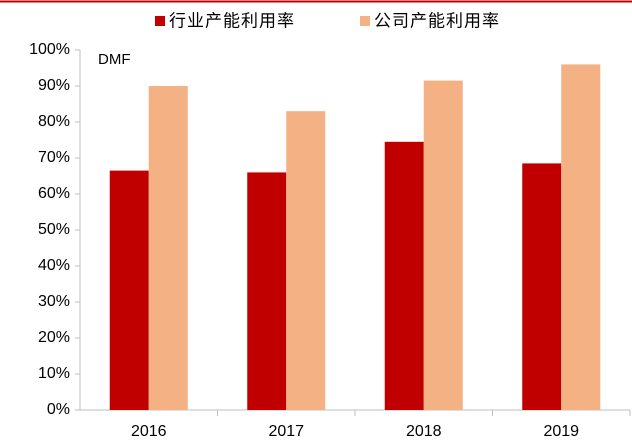  Describe the element at coordinates (286, 431) in the screenshot. I see `x-tick-label: 2017` at that location.